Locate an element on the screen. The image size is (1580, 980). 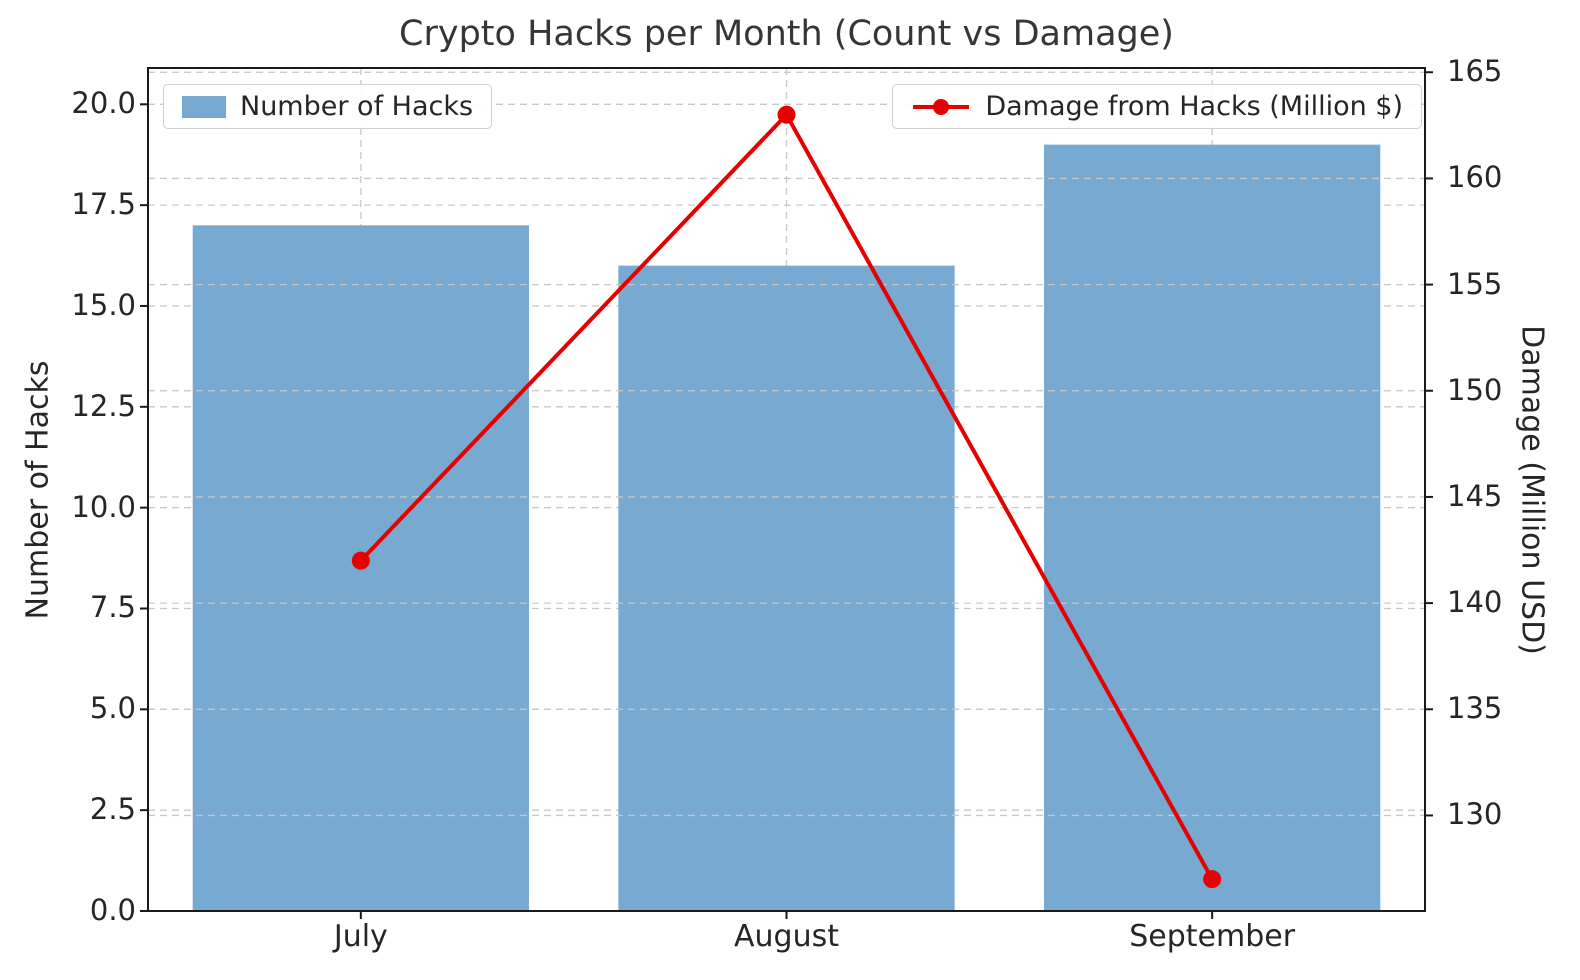
y-left-tick-label: 0.0 is located at coordinates (112, 910).